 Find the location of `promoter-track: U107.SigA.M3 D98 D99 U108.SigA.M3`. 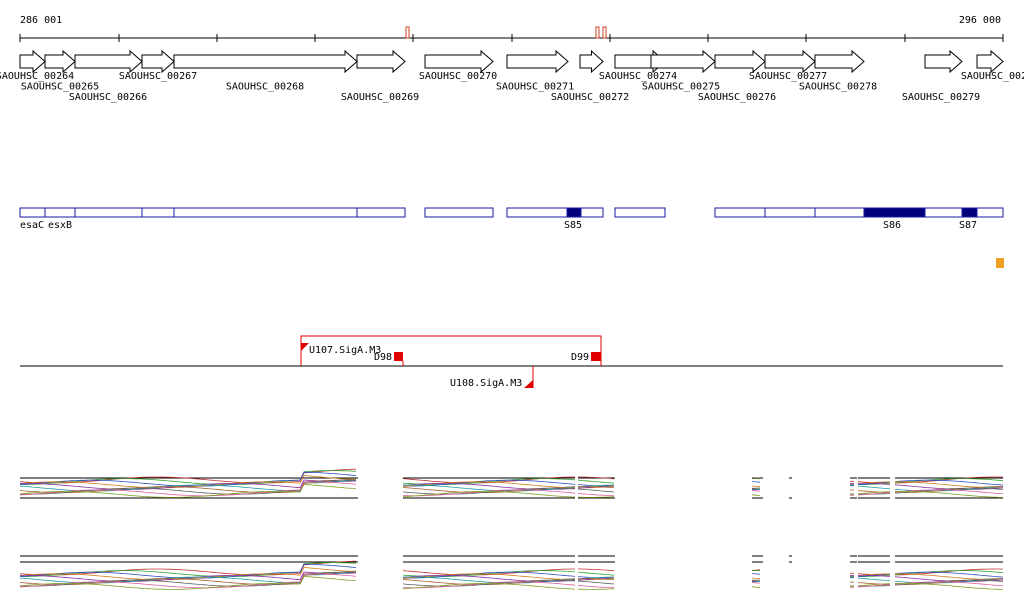

promoter-track: U107.SigA.M3 D98 D99 U108.SigA.M3 is located at coordinates (511, 362).